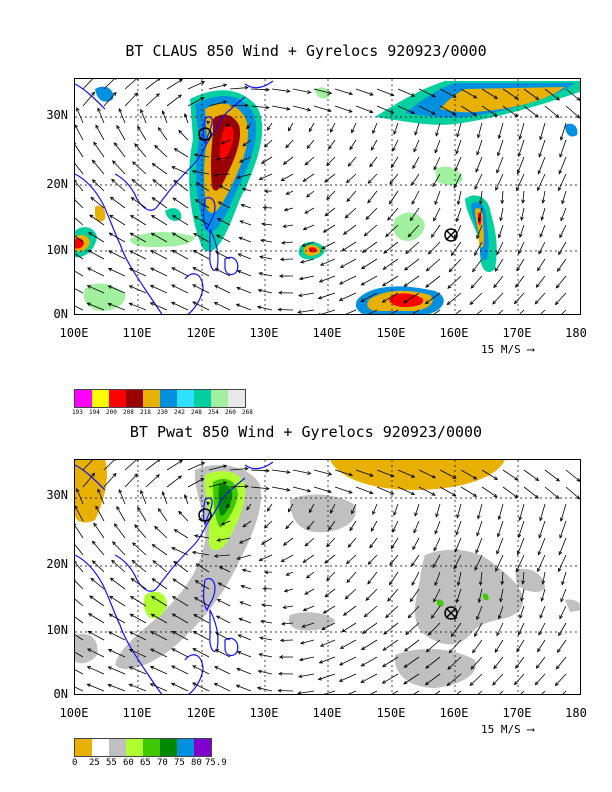 The width and height of the screenshot is (612, 792). Describe the element at coordinates (517, 713) in the screenshot. I see `bottom-lon-label: 170E` at that location.